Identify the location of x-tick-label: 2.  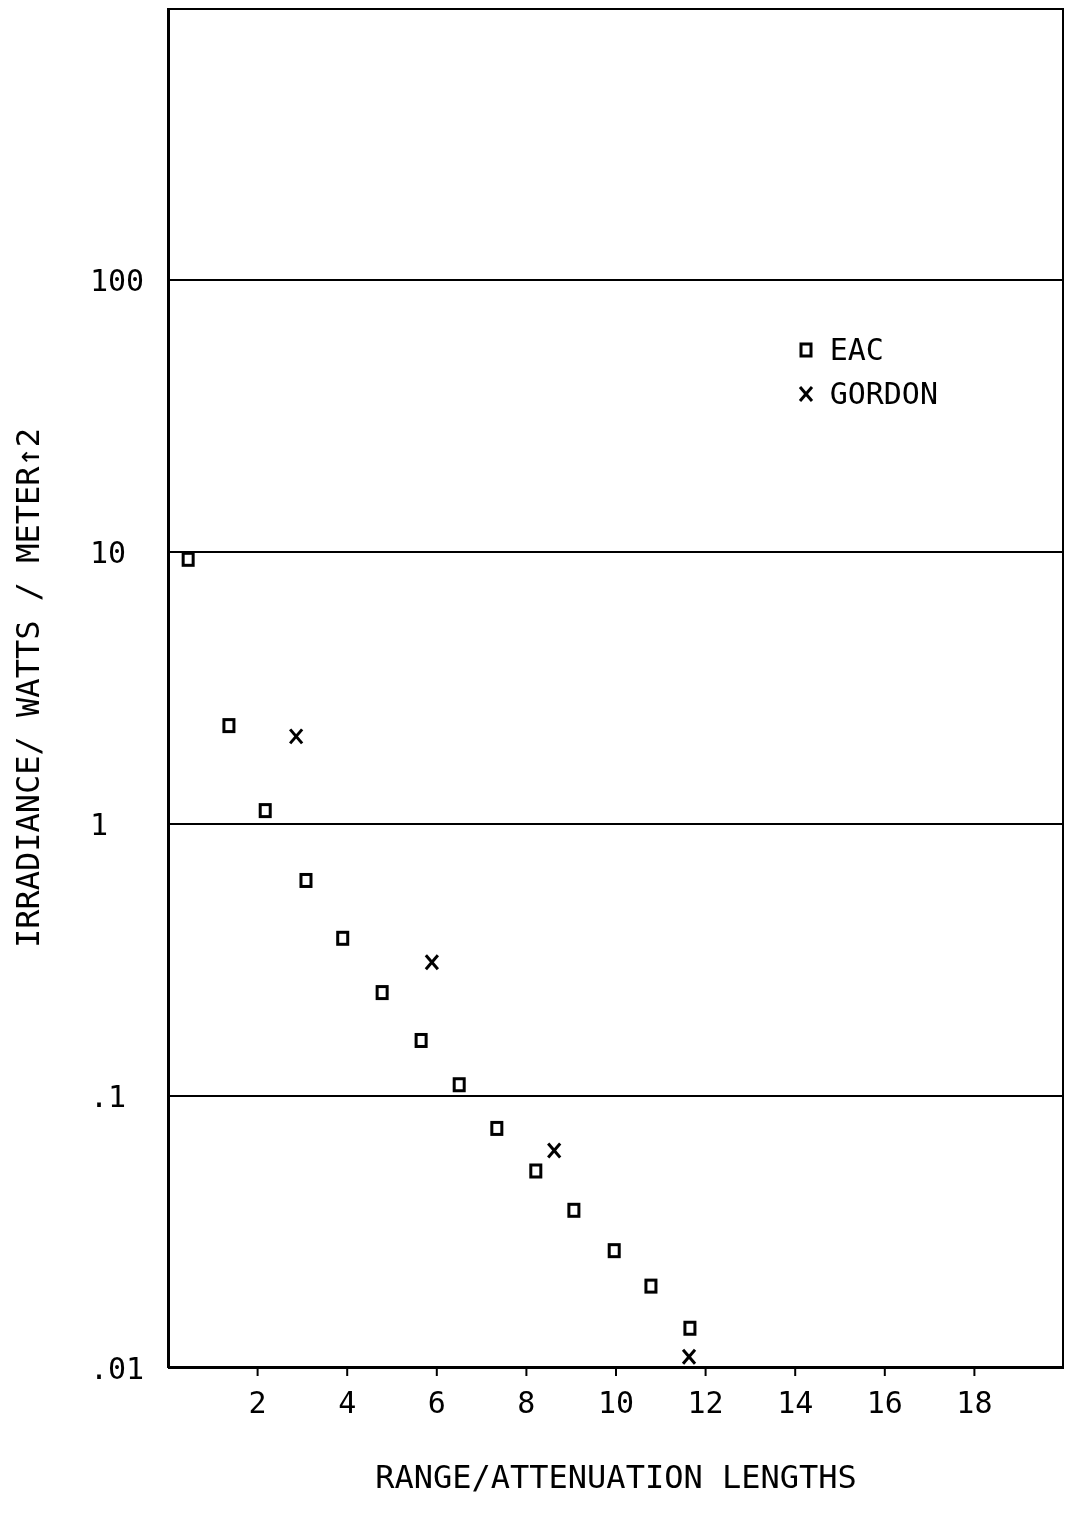
(257, 1403).